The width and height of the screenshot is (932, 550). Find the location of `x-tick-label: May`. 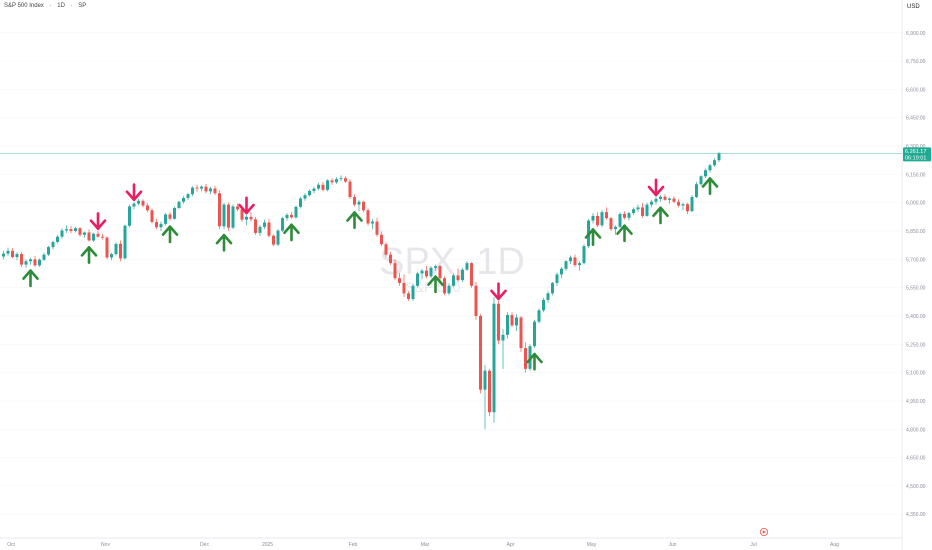

x-tick-label: May is located at coordinates (592, 545).